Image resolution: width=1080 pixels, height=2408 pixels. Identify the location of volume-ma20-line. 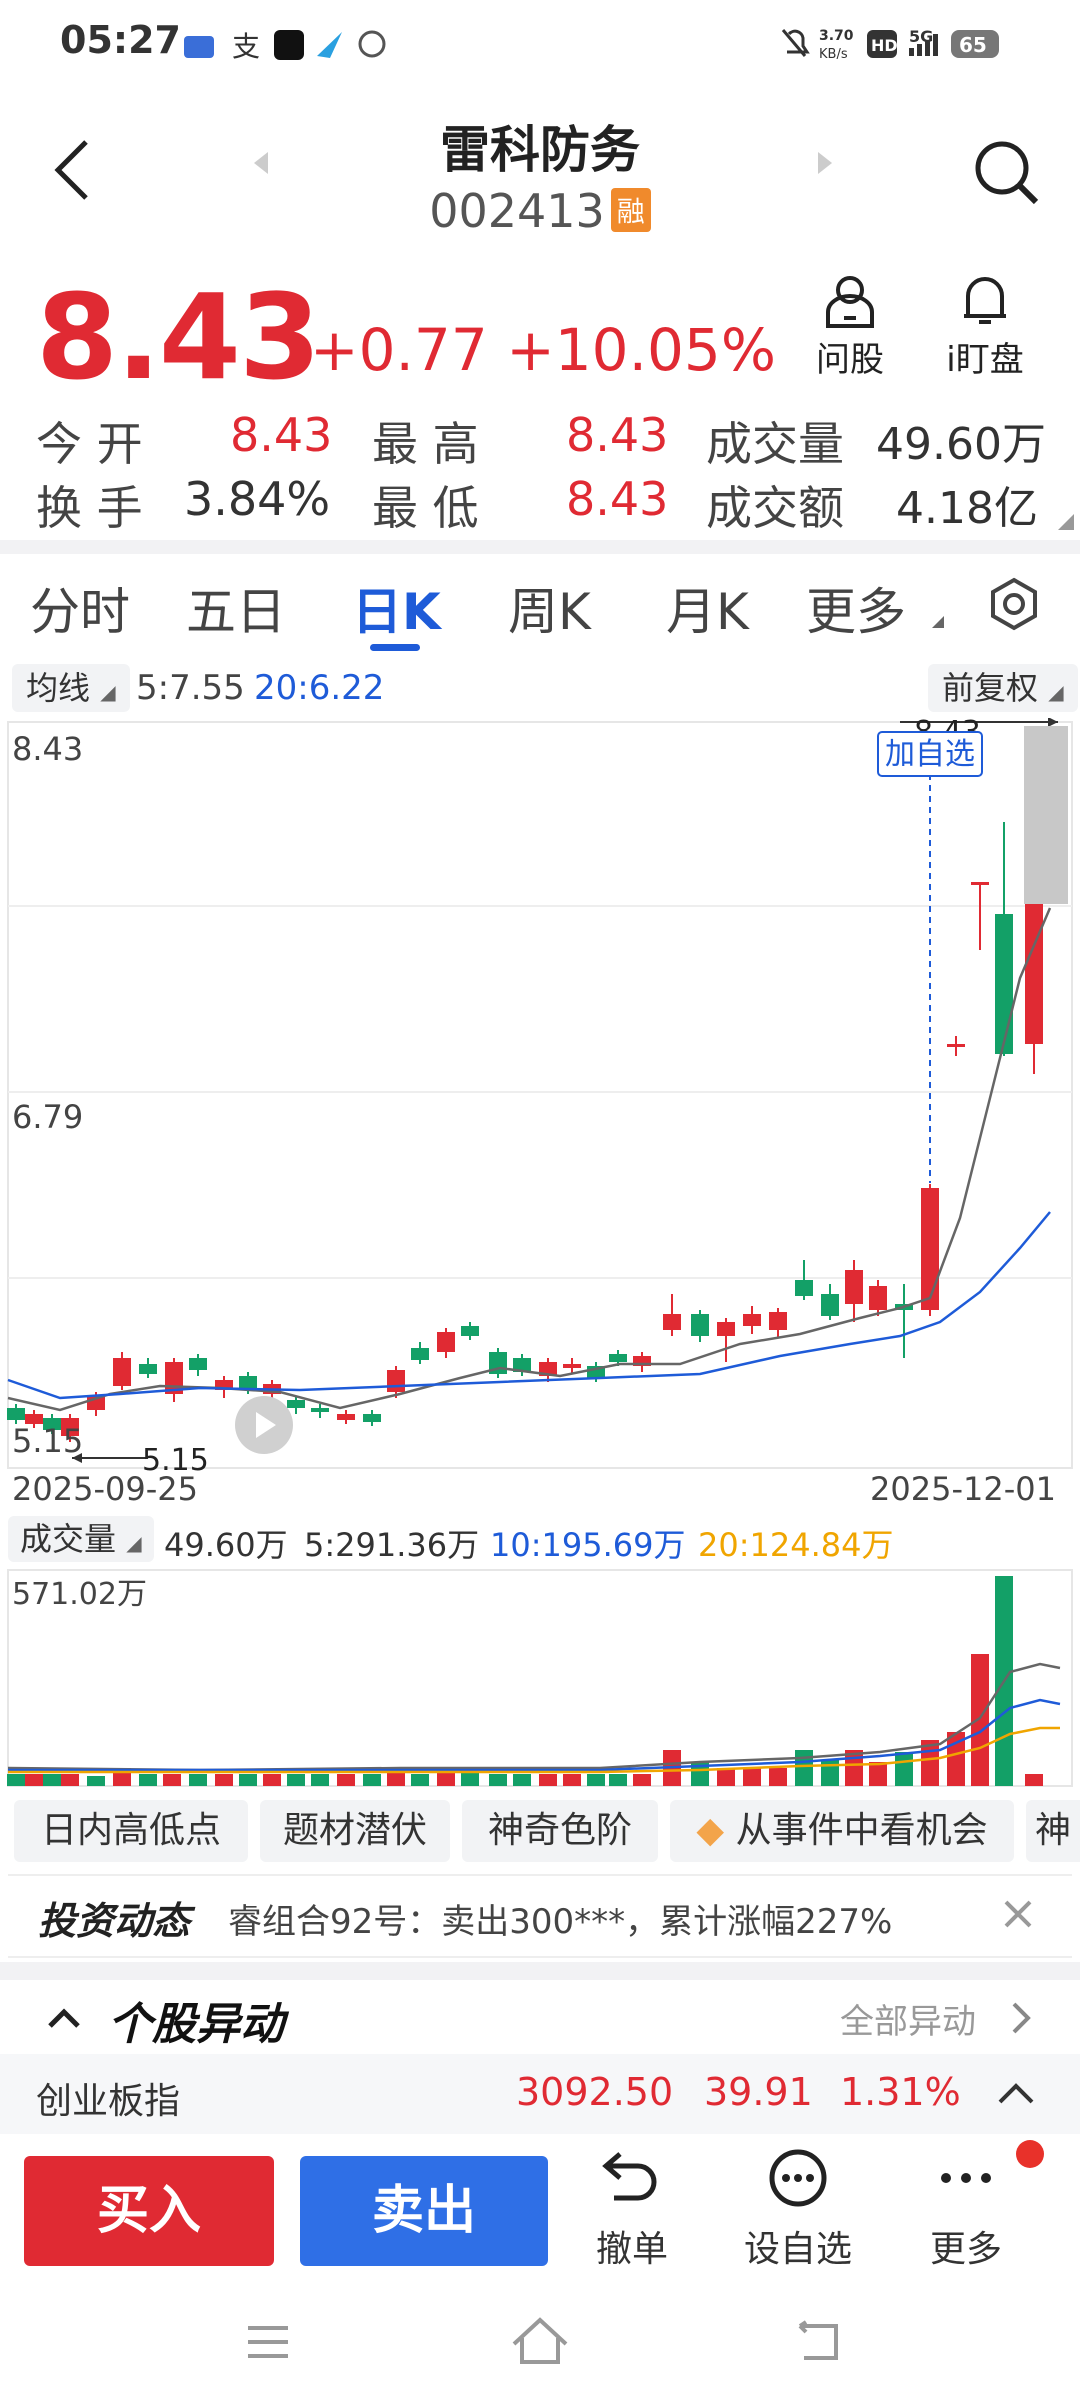
(534, 1750).